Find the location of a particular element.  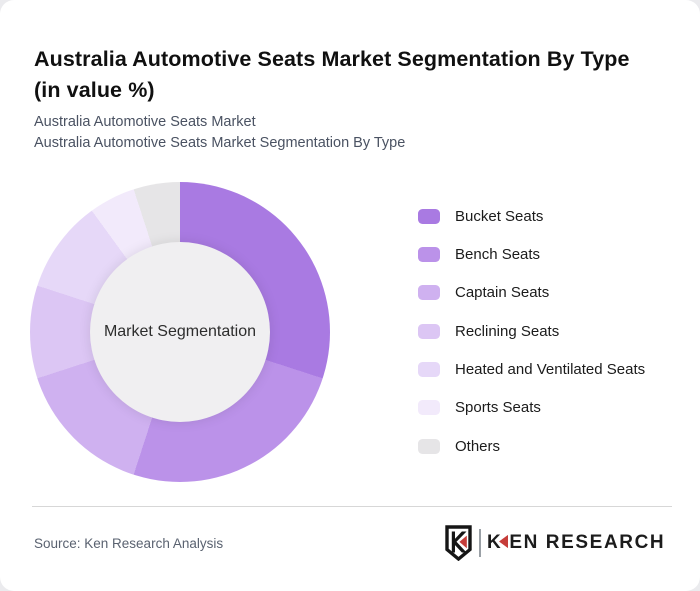

brand-logo: K EN RESEARCH is located at coordinates (555, 543).